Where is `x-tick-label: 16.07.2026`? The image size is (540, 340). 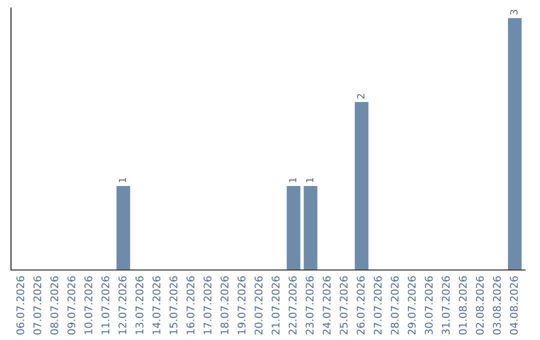
x-tick-label: 16.07.2026 is located at coordinates (190, 305).